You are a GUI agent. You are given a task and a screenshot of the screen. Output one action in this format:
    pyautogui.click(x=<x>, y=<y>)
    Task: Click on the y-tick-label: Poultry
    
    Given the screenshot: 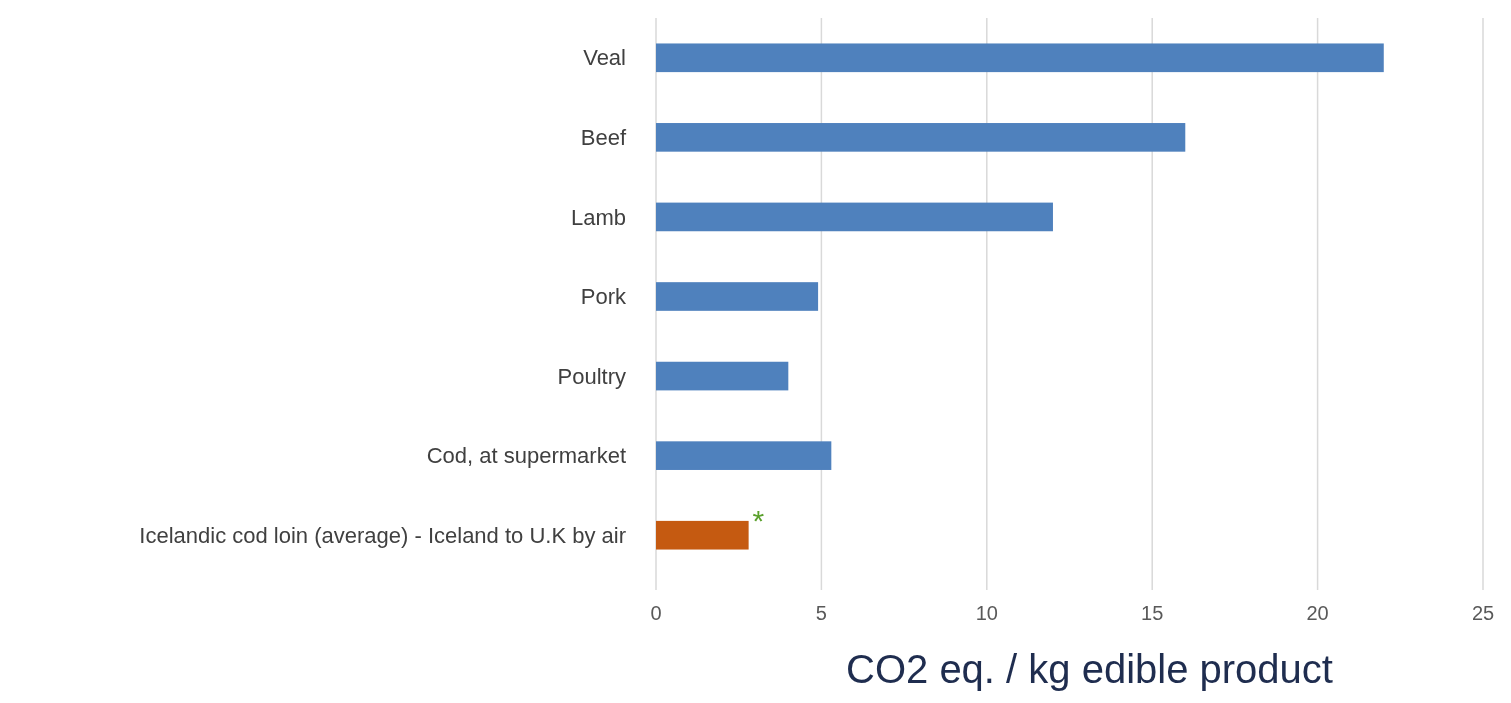 What is the action you would take?
    pyautogui.click(x=591, y=376)
    